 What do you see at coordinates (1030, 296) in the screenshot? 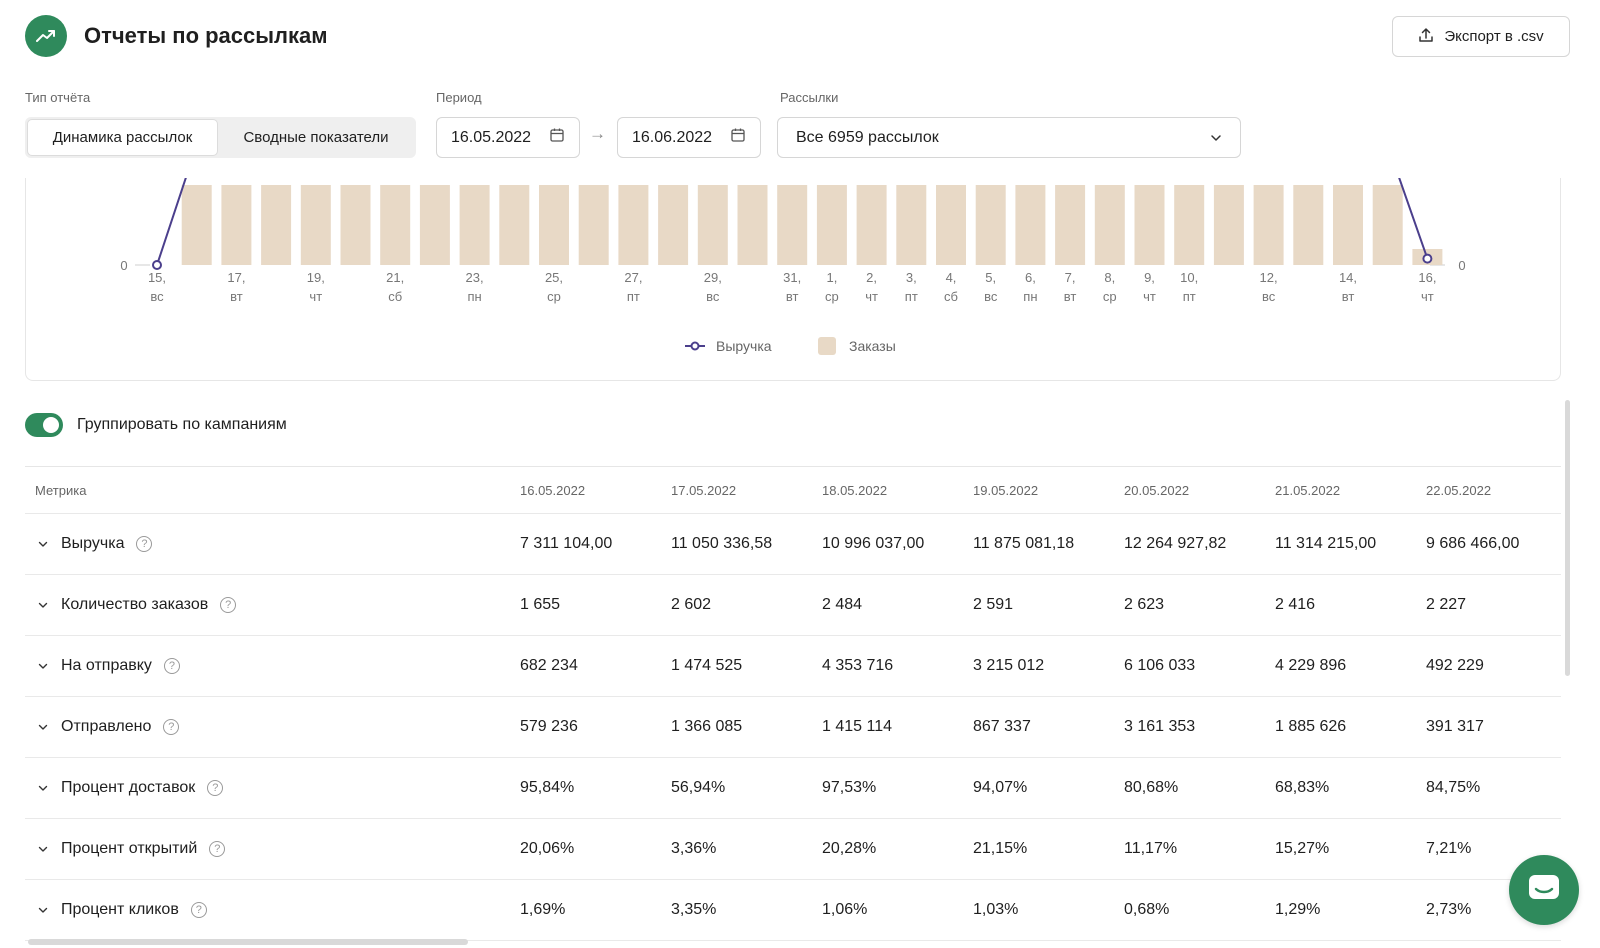
I see `x-tick-weekday-label: пн` at bounding box center [1030, 296].